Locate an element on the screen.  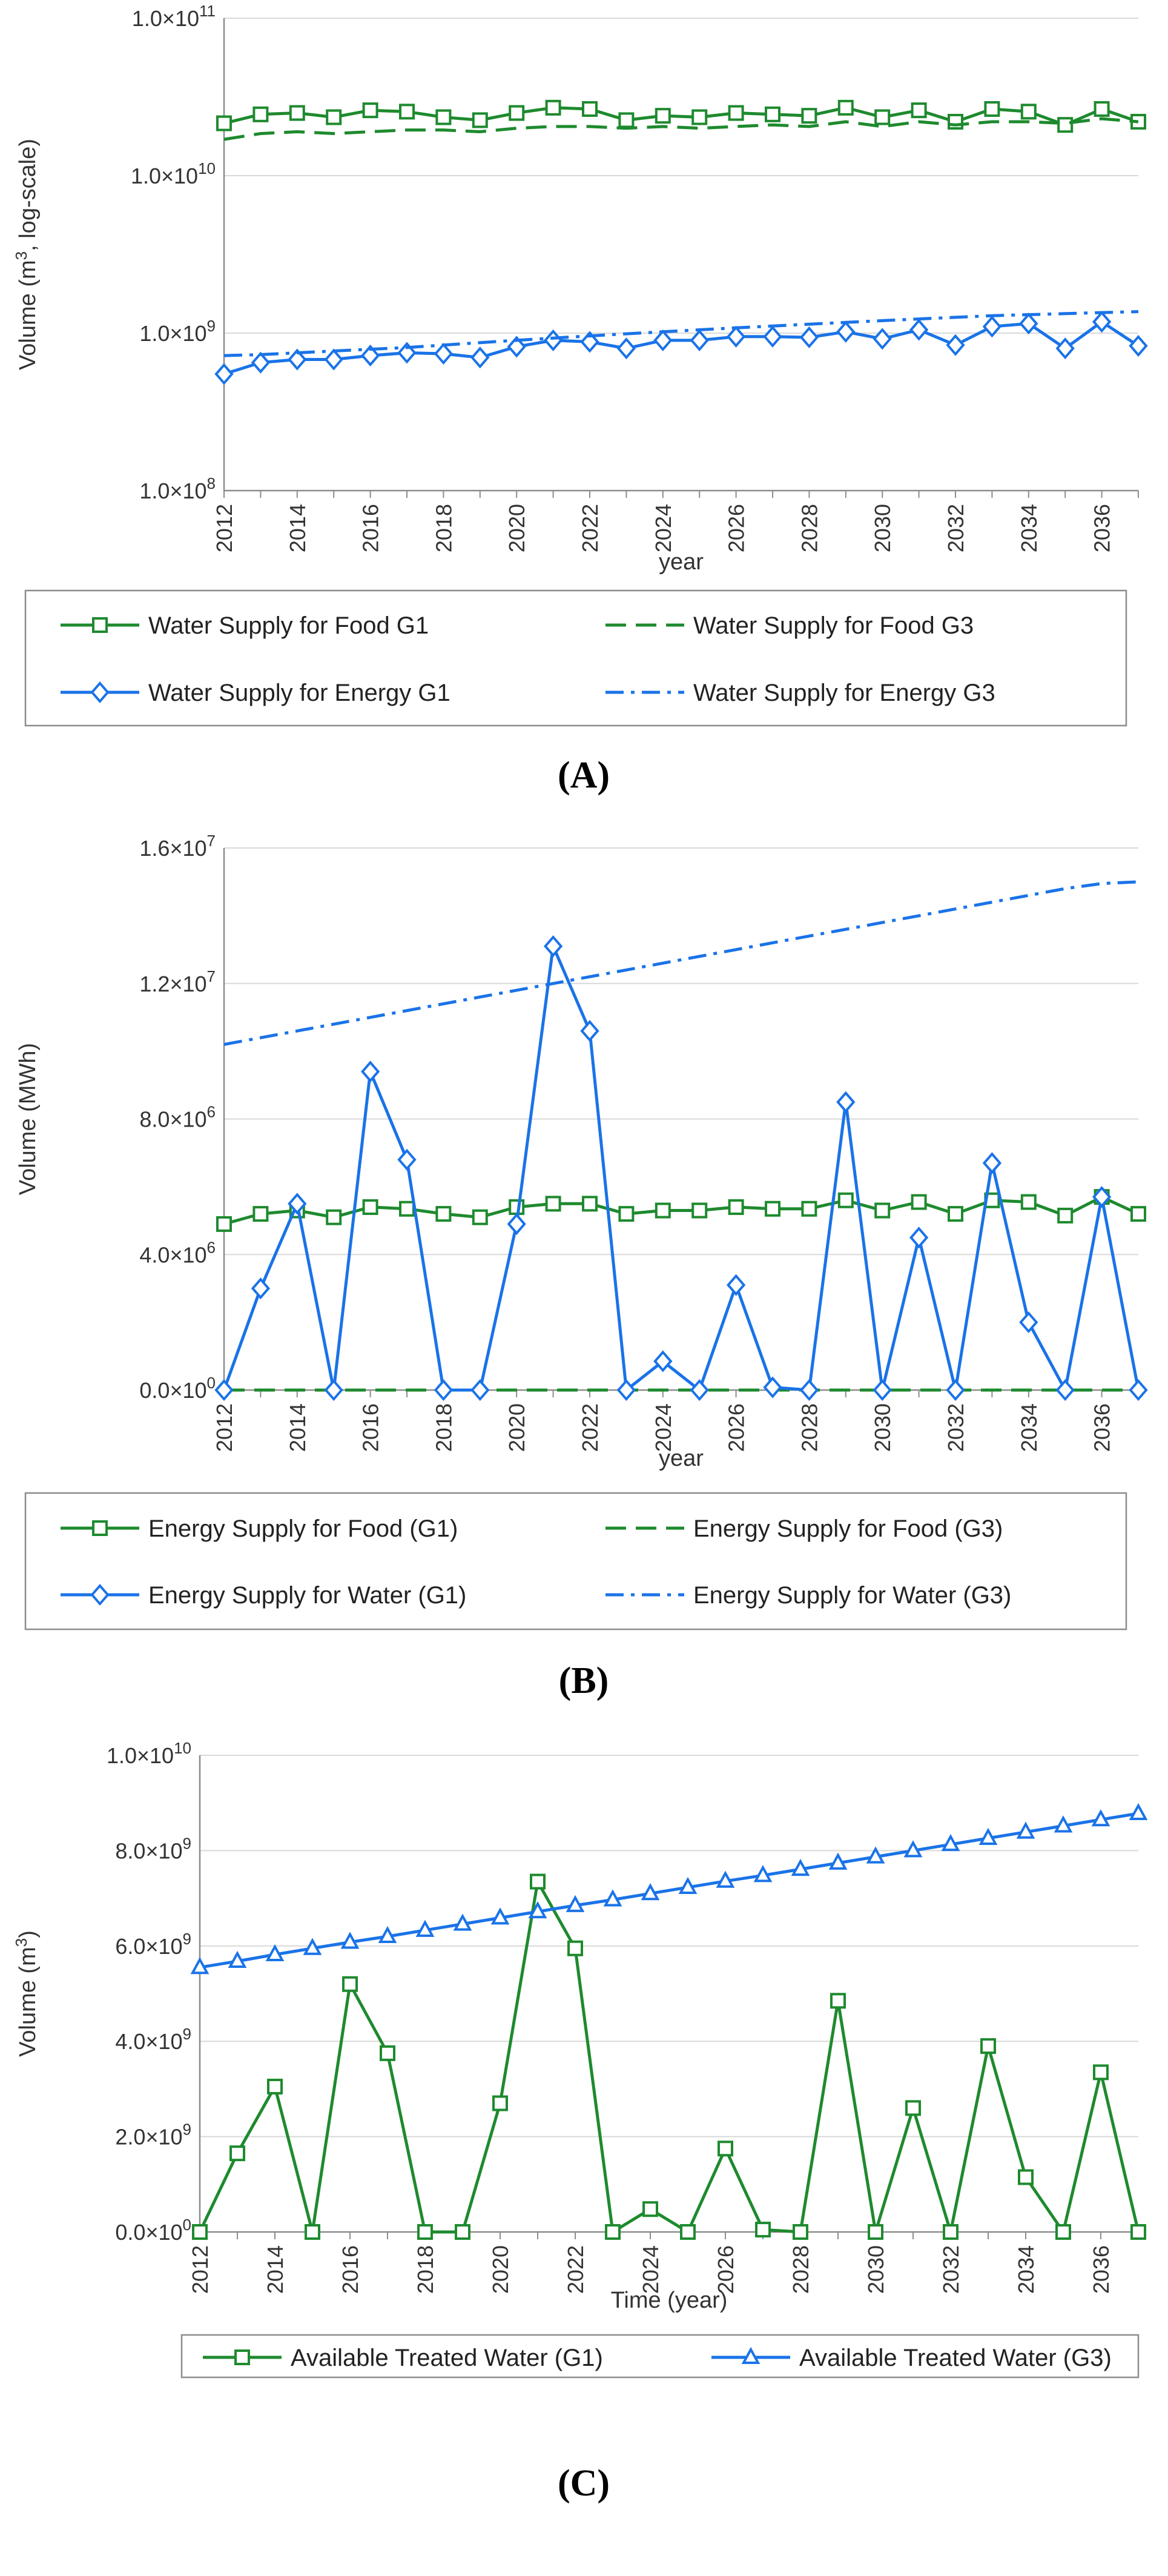
legend-entry: Water Supply for Energy G3 is located at coordinates (800, 693).